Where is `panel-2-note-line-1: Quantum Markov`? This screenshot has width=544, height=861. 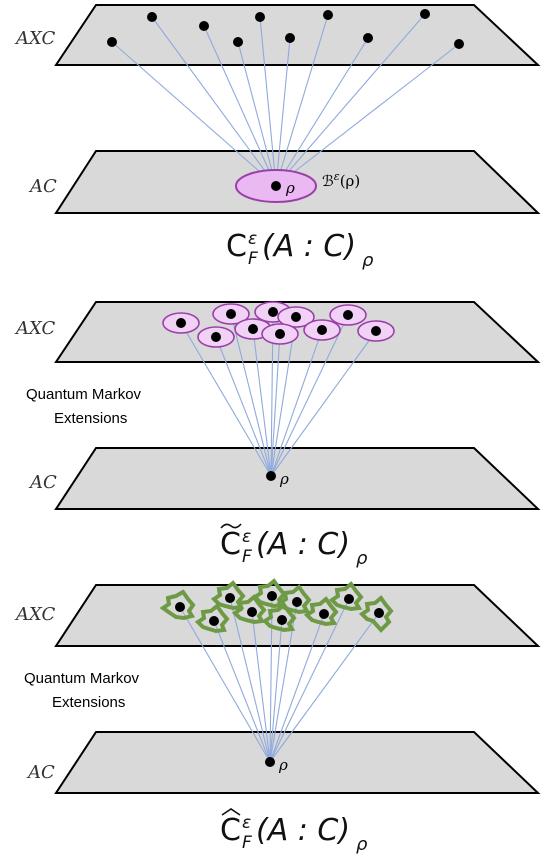
panel-2-note-line-1: Quantum Markov is located at coordinates (84, 394).